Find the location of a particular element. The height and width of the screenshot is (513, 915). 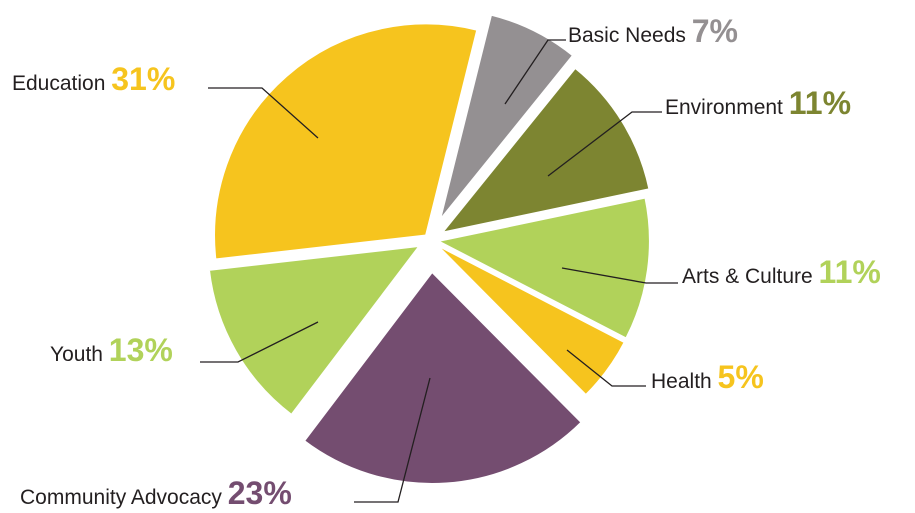

slice-label: Arts & Culture 11% is located at coordinates (781, 272).